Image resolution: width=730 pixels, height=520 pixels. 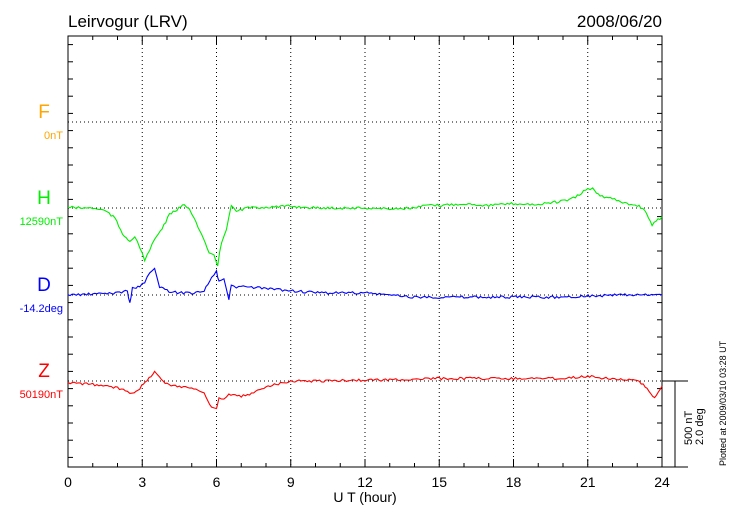 I want to click on plotted-at-footer: Plotted at 2009/03/10 03:28 UT, so click(x=723, y=403).